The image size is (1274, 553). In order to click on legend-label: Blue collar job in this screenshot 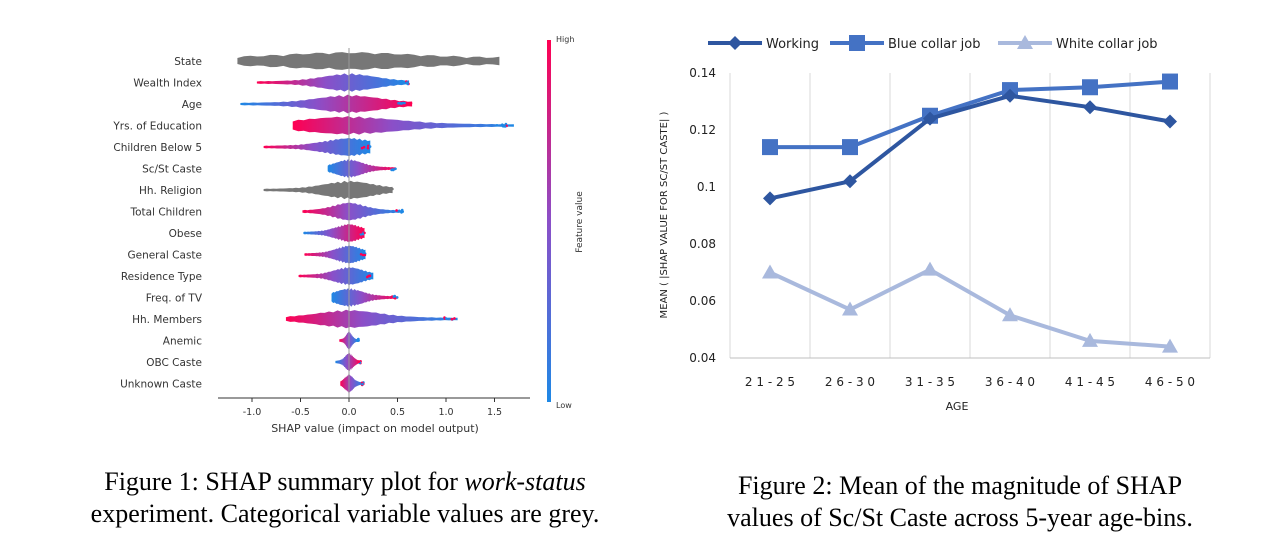, I will do `click(934, 44)`.